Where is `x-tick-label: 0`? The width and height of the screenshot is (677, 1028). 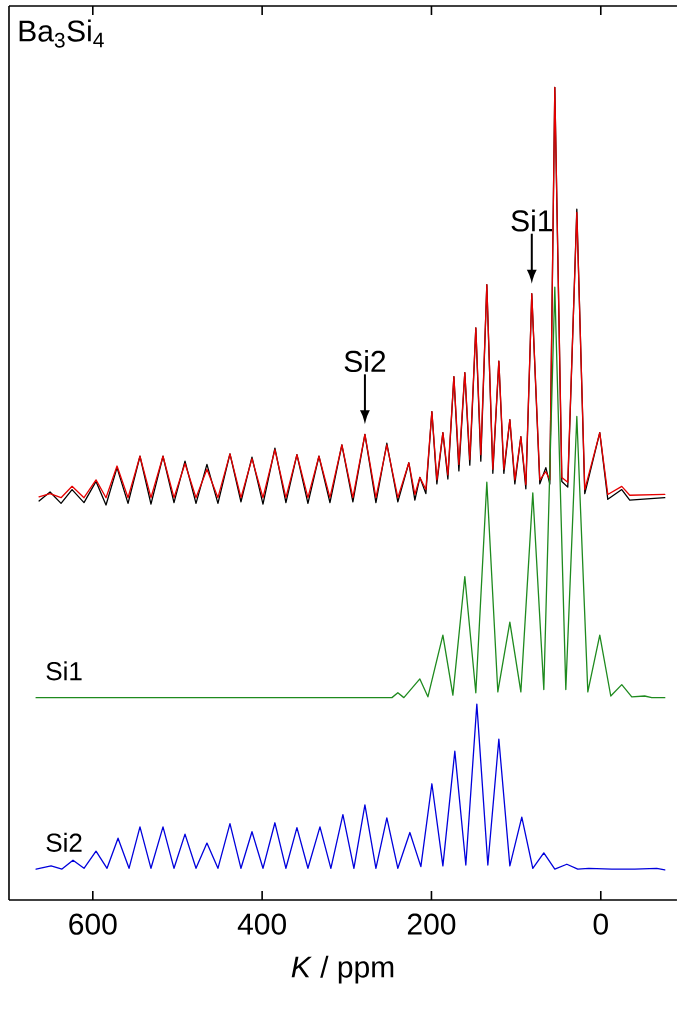
x-tick-label: 0 is located at coordinates (600, 924).